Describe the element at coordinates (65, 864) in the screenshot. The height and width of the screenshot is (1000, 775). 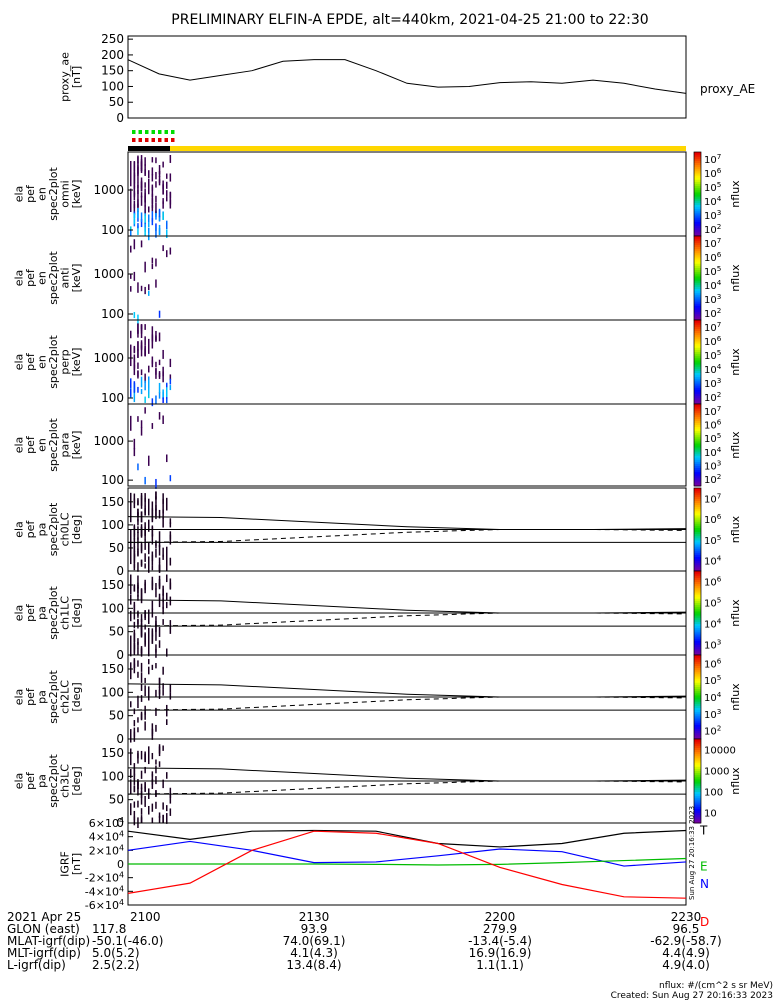
I see `ylabel-line: IGRF` at that location.